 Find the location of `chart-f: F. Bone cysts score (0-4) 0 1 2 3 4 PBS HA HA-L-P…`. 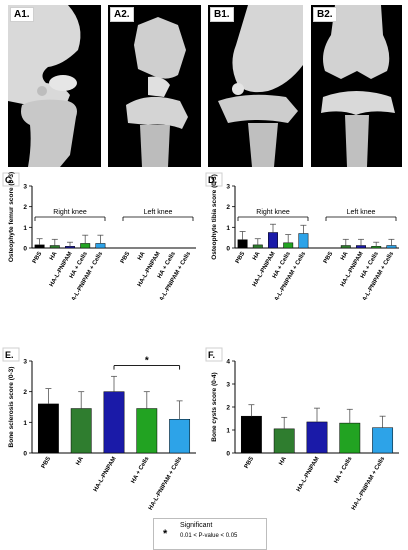

chart-f: F. Bone cysts score (0-4) 0 1 2 3 4 PBS HA HA-L-P… is located at coordinates (305, 431).